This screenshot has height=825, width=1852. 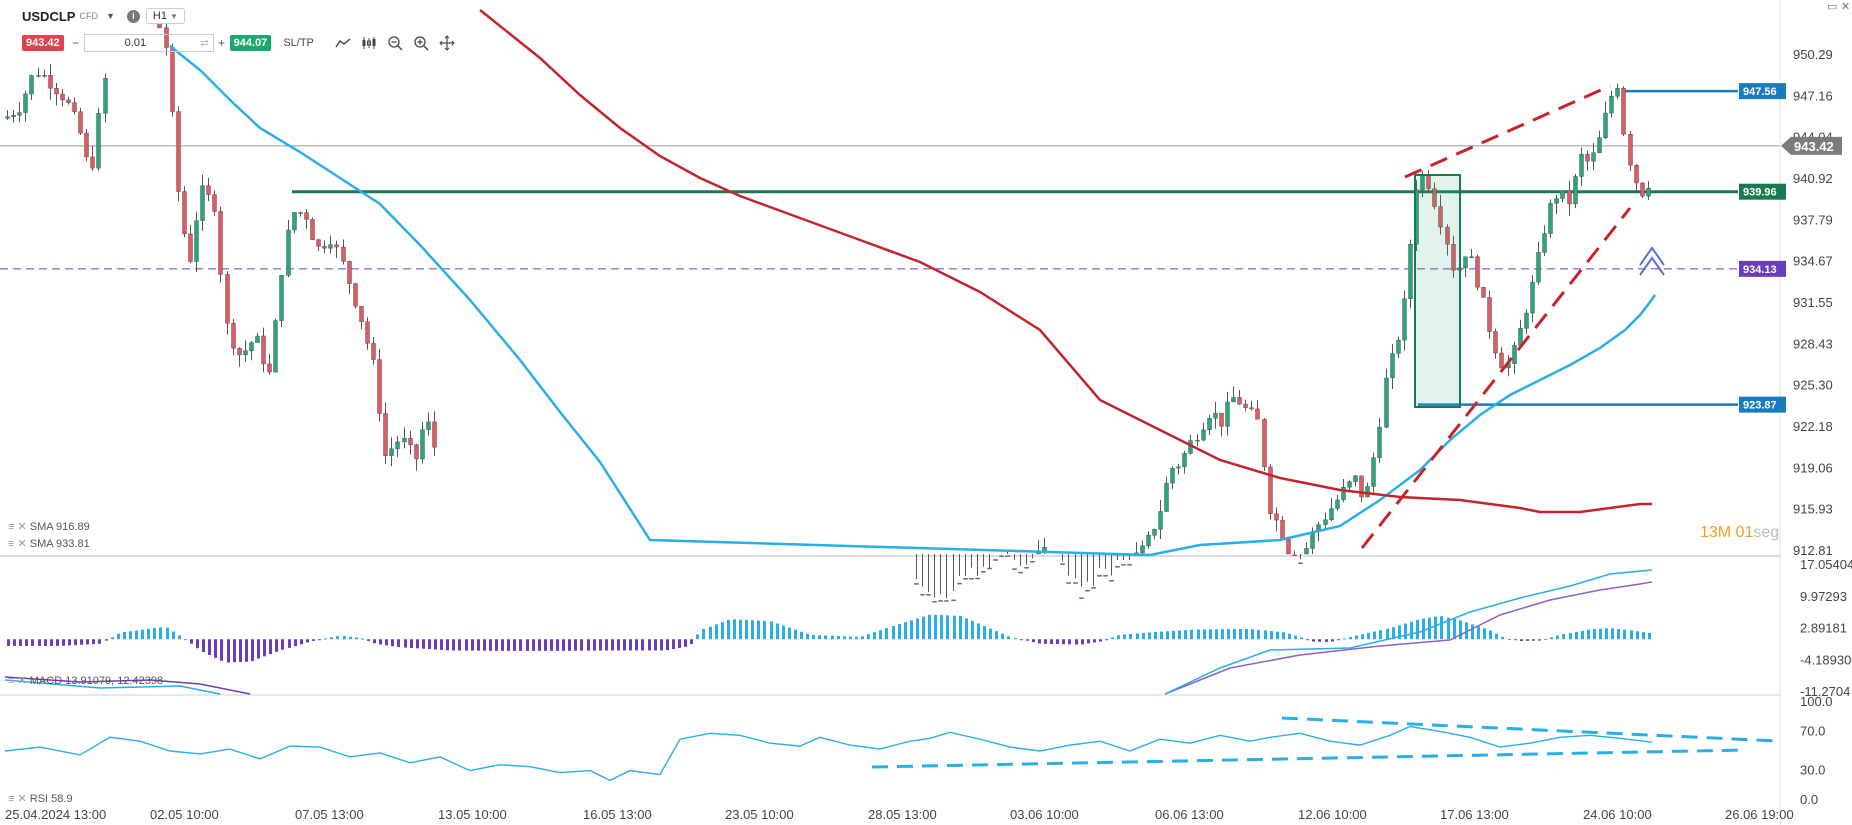 I want to click on close-window-icon: ✕, so click(x=1846, y=7).